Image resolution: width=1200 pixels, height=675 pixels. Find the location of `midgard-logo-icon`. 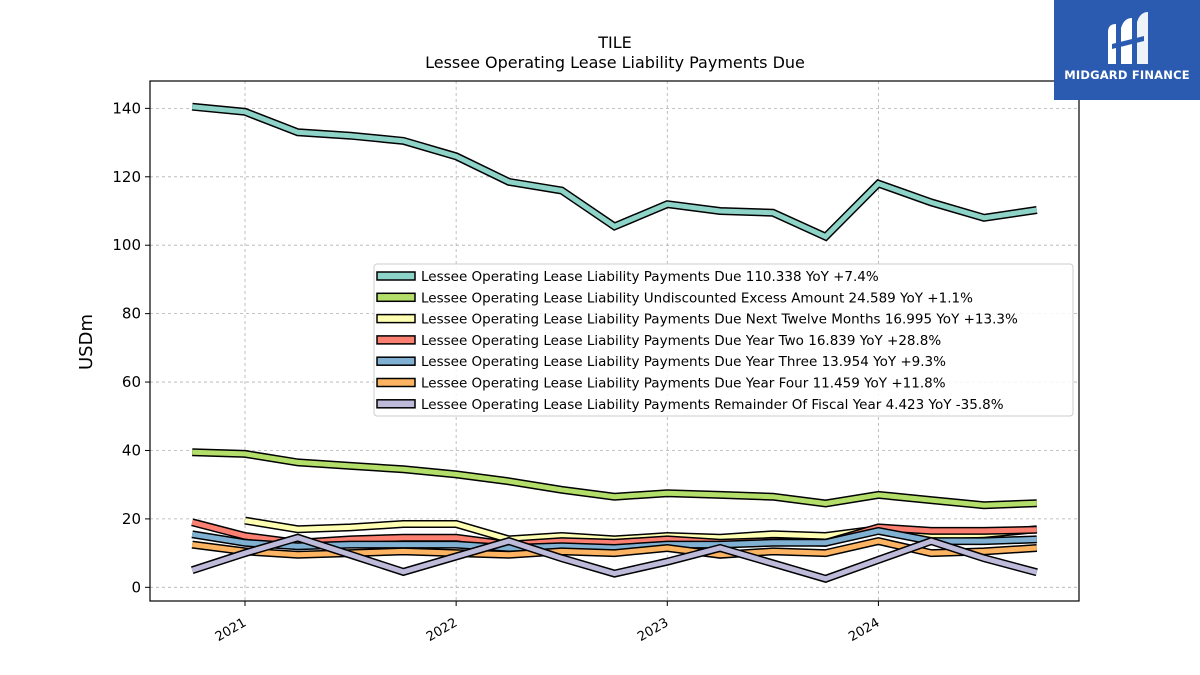

midgard-logo-icon is located at coordinates (1128, 38).